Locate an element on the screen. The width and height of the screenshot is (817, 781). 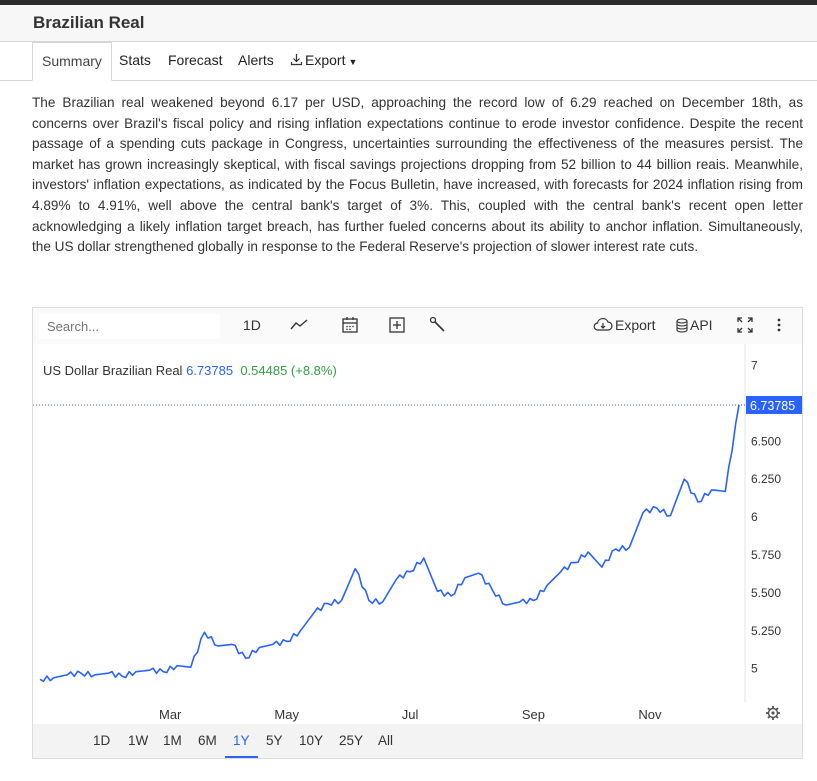
y-tick-label: 6.500 is located at coordinates (766, 441).